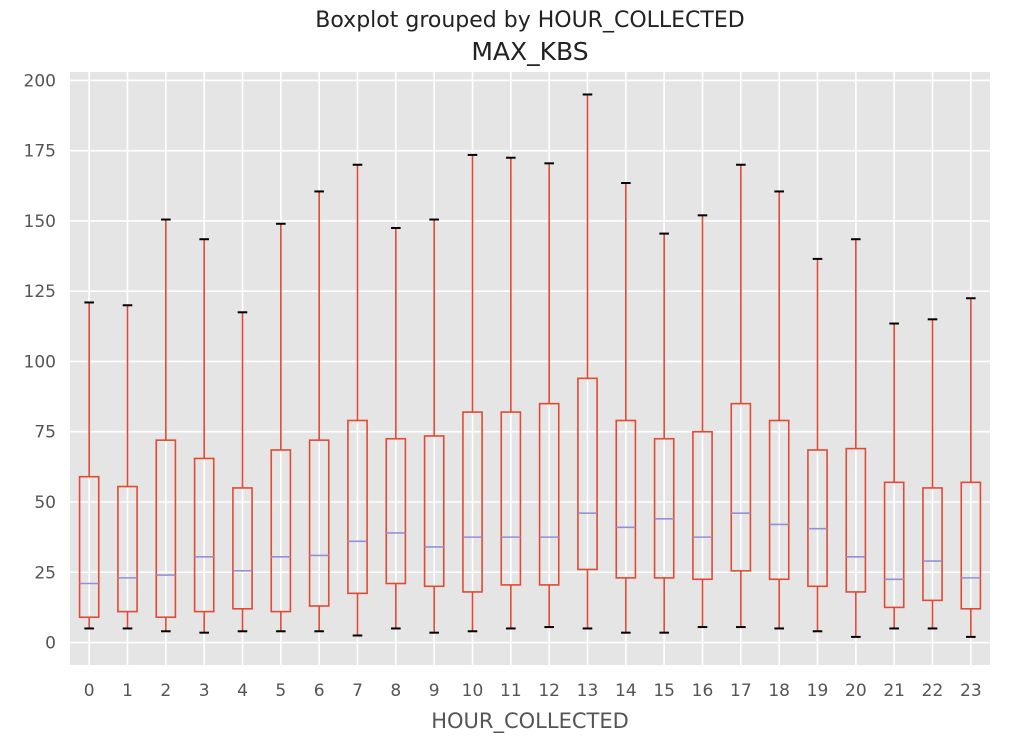 The image size is (1024, 754). I want to click on x-tick-label: 8, so click(395, 691).